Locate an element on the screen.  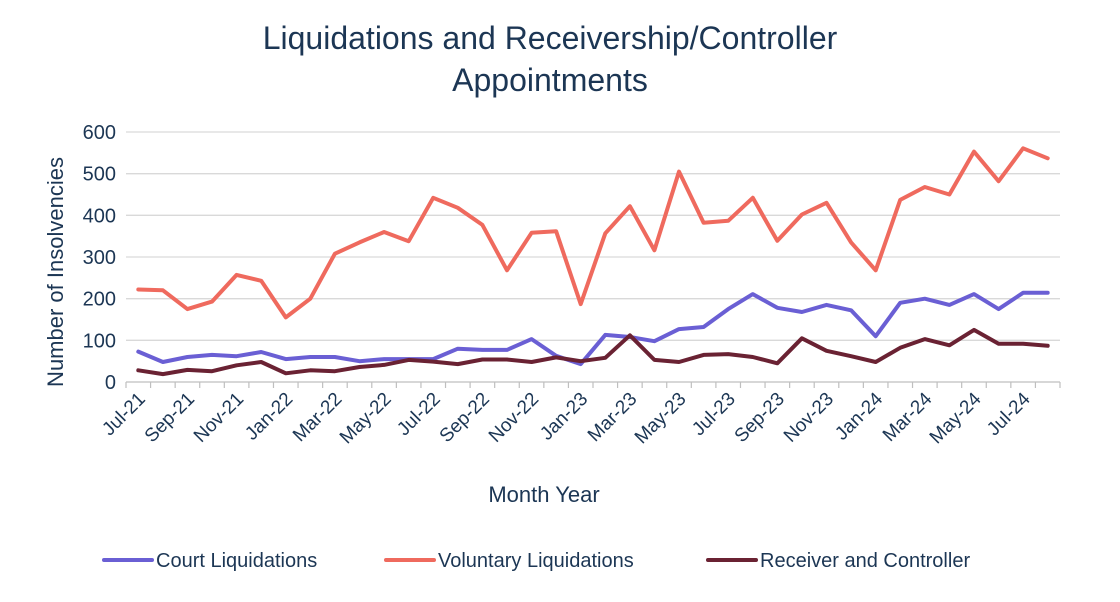
x-tick-label: May-22 is located at coordinates (366, 419).